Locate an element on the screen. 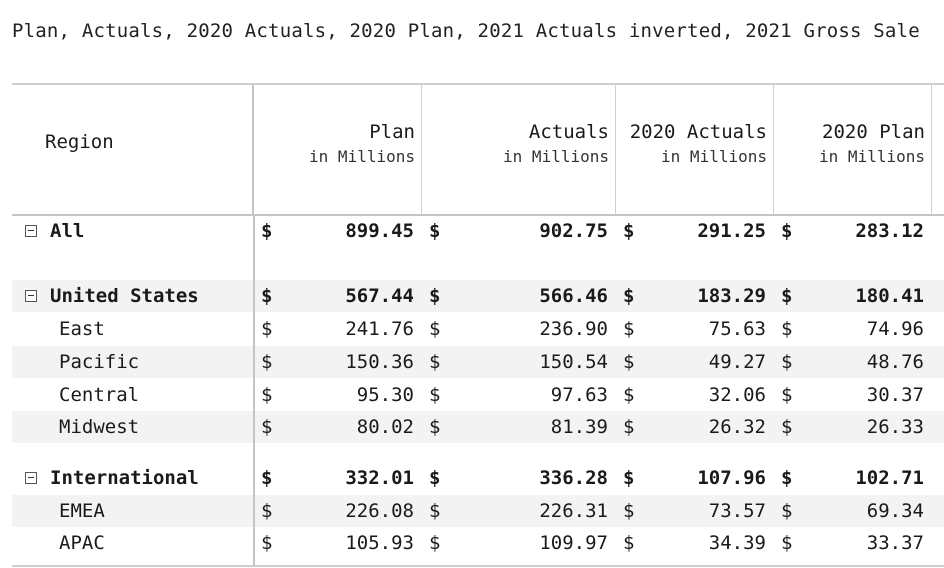 The image size is (944, 568). header-region: Region is located at coordinates (133, 149).